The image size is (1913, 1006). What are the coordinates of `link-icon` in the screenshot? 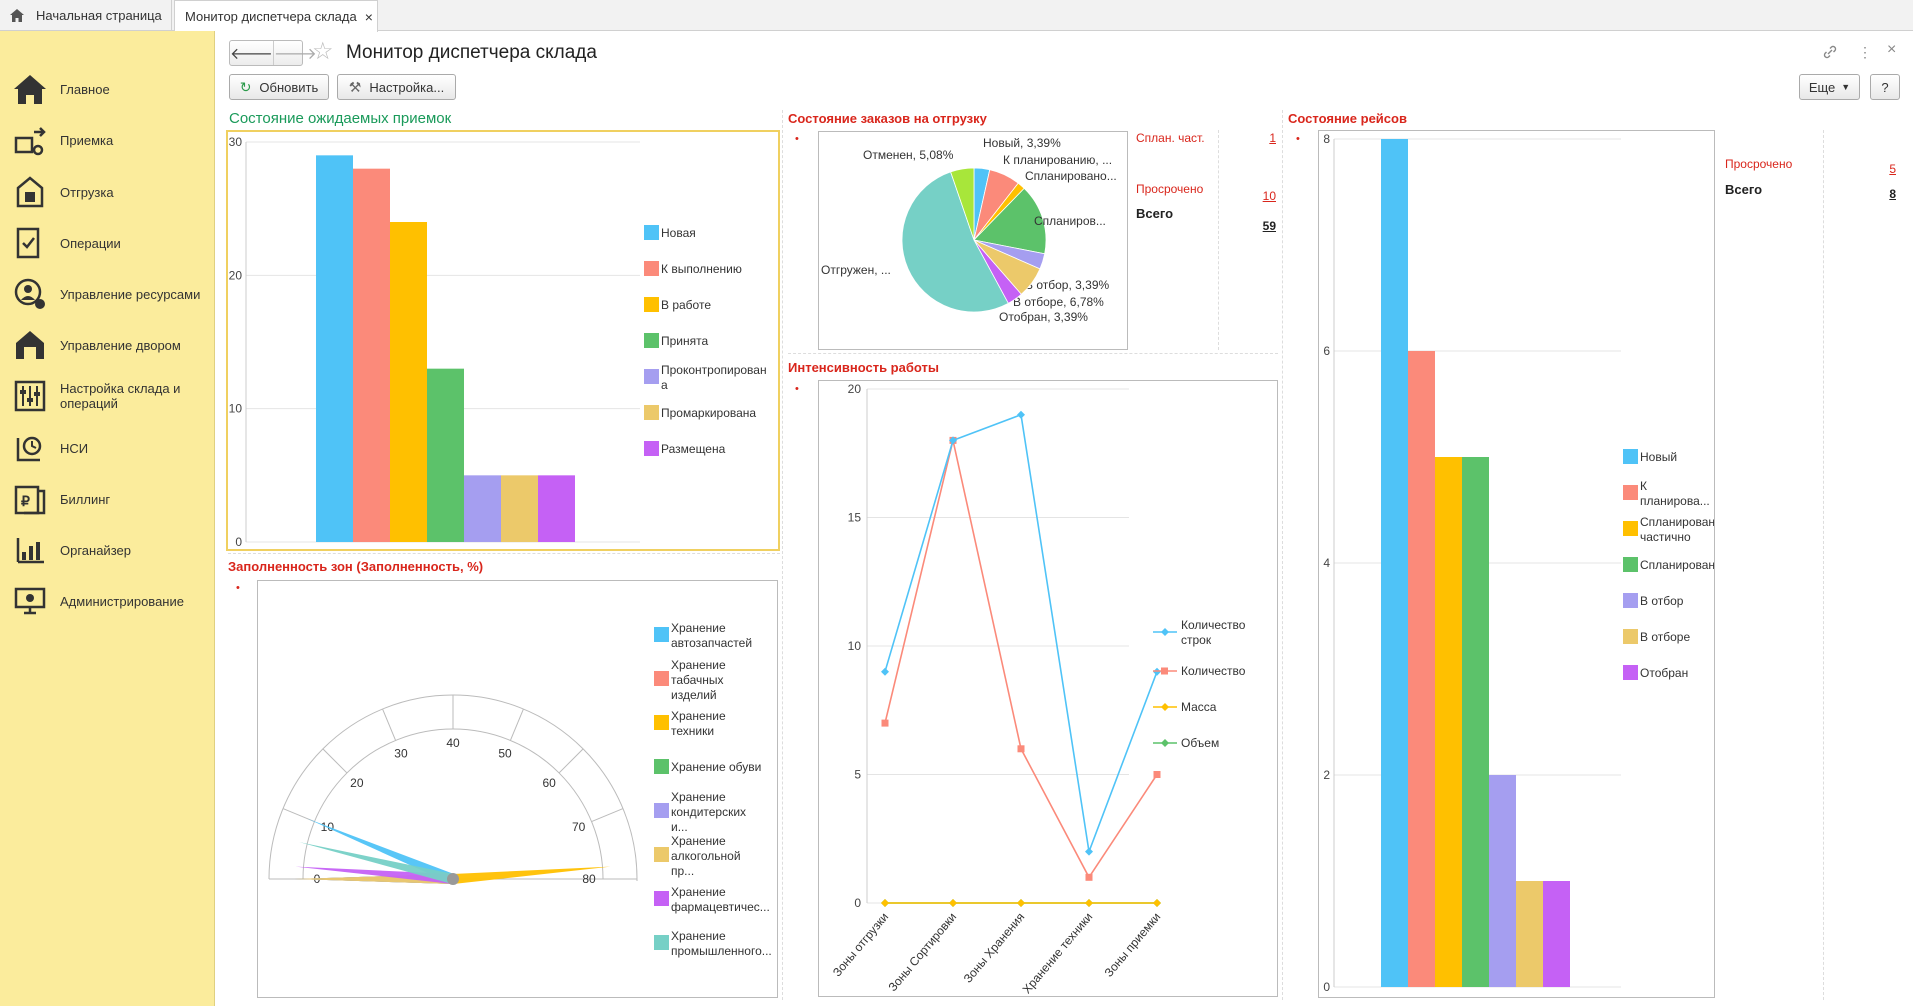 It's located at (1830, 53).